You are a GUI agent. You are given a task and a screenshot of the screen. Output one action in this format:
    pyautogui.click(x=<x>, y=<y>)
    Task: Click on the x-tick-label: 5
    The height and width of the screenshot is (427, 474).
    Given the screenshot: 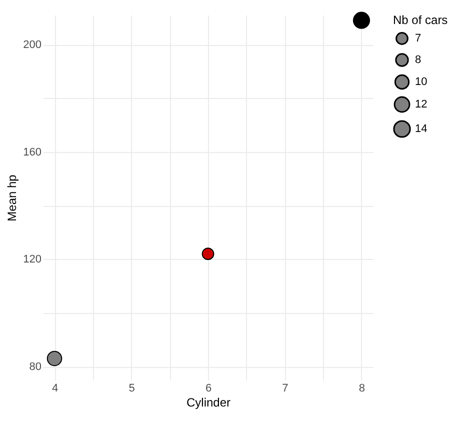 What is the action you would take?
    pyautogui.click(x=131, y=388)
    